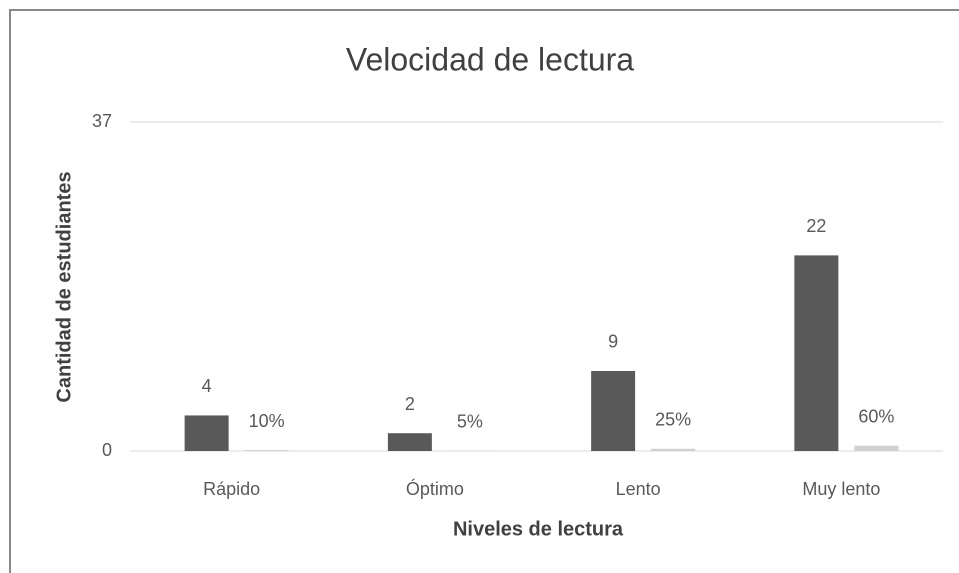 Image resolution: width=959 pixels, height=573 pixels. I want to click on data-label: 25%, so click(673, 420).